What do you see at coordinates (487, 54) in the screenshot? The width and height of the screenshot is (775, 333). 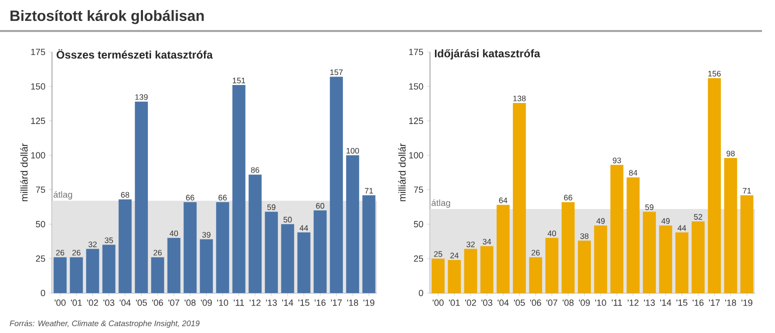 I see `chart-subtitle: Időjárási katasztrófa` at bounding box center [487, 54].